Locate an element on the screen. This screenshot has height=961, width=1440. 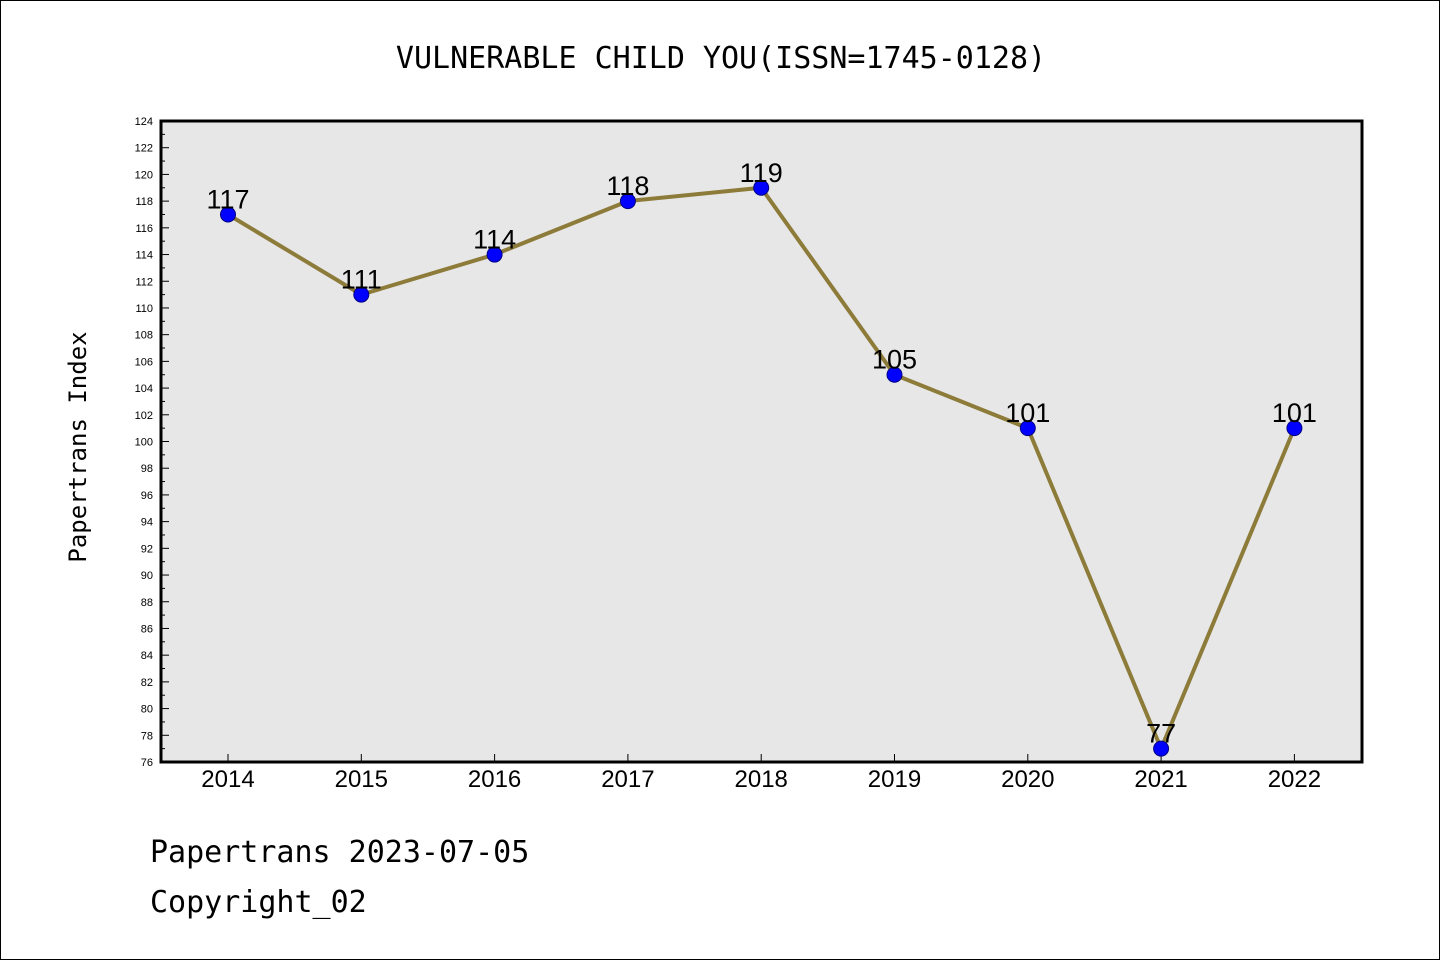
y-tick-label: 88 is located at coordinates (147, 603).